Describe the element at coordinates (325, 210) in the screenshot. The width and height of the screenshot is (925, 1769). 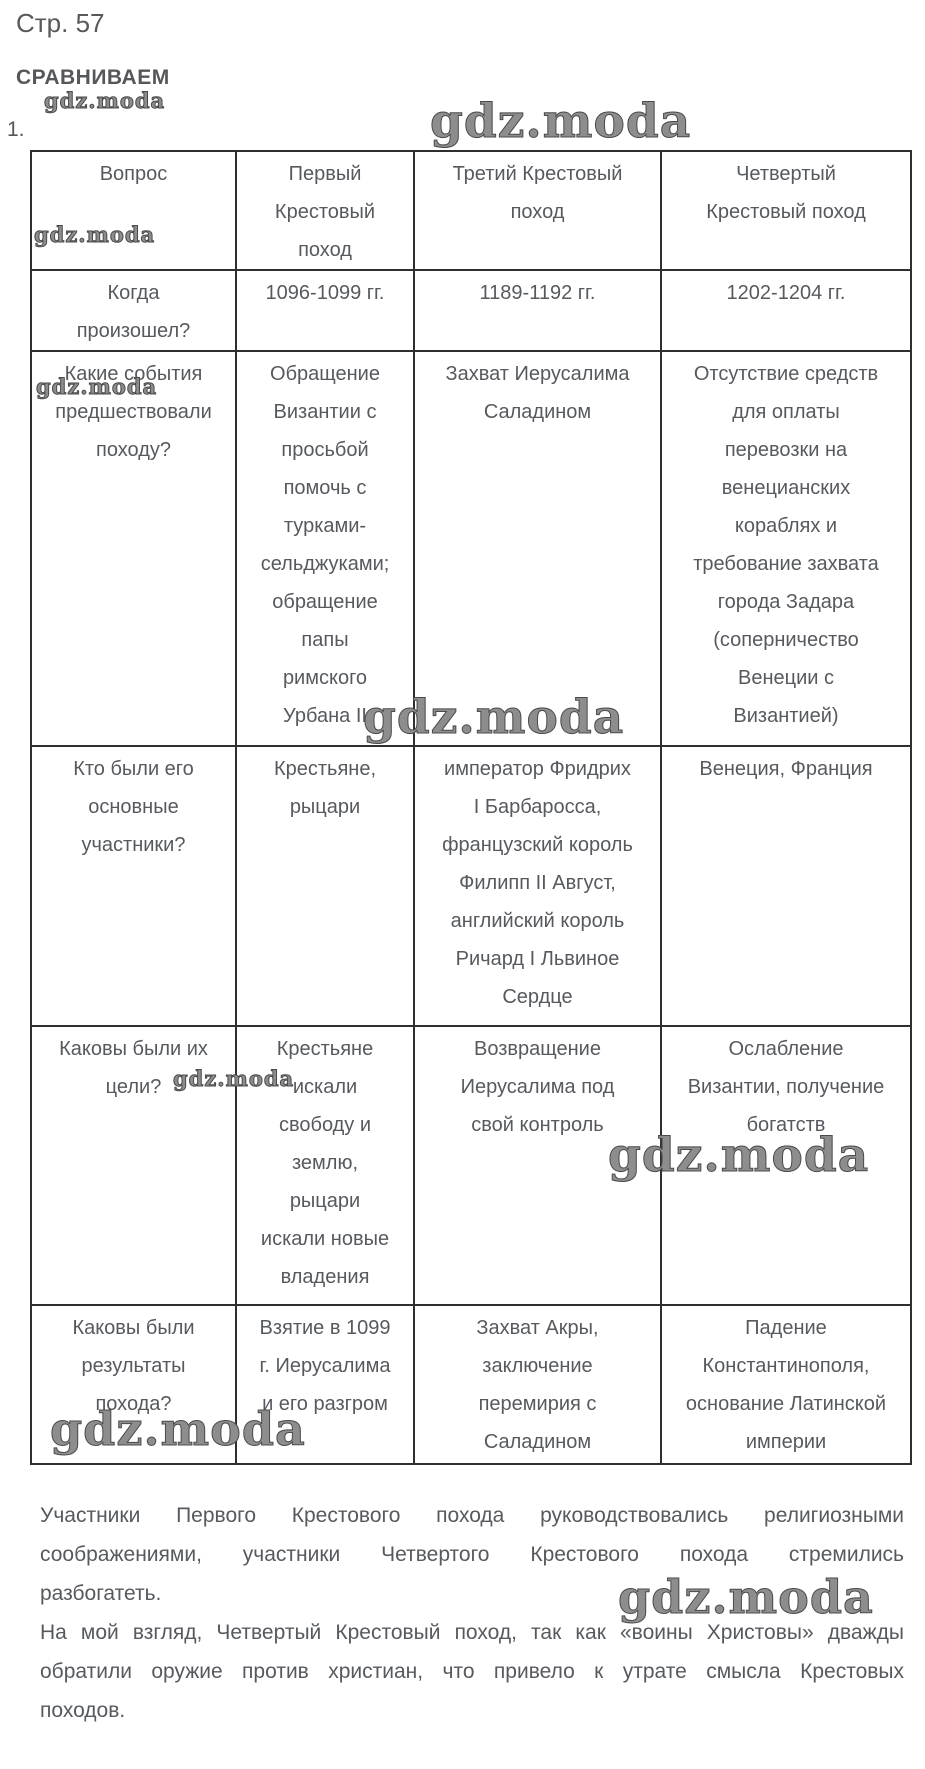
I see `header-cell-first-crusade: Первый Крестовый поход` at that location.